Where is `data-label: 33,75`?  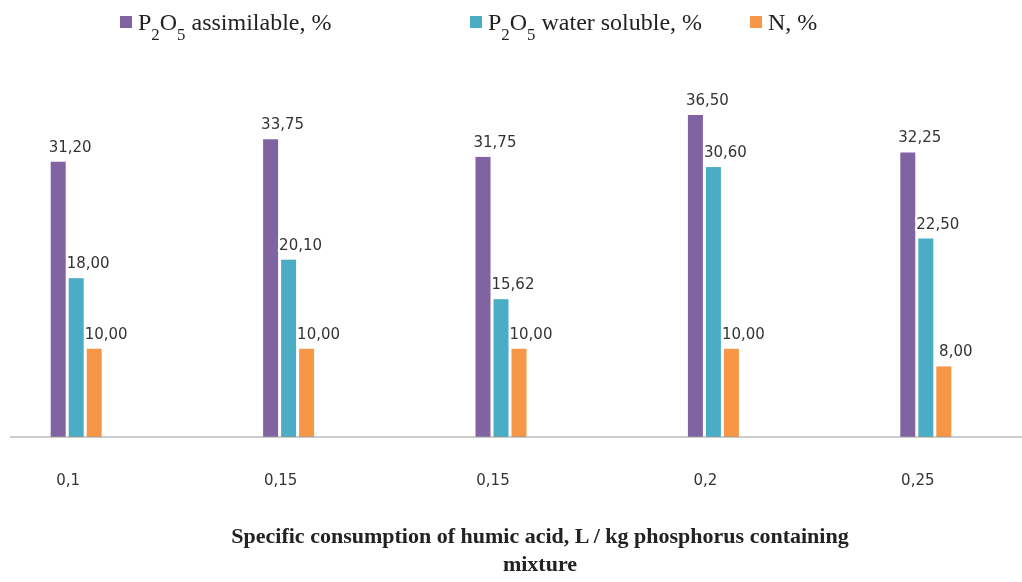 data-label: 33,75 is located at coordinates (283, 124).